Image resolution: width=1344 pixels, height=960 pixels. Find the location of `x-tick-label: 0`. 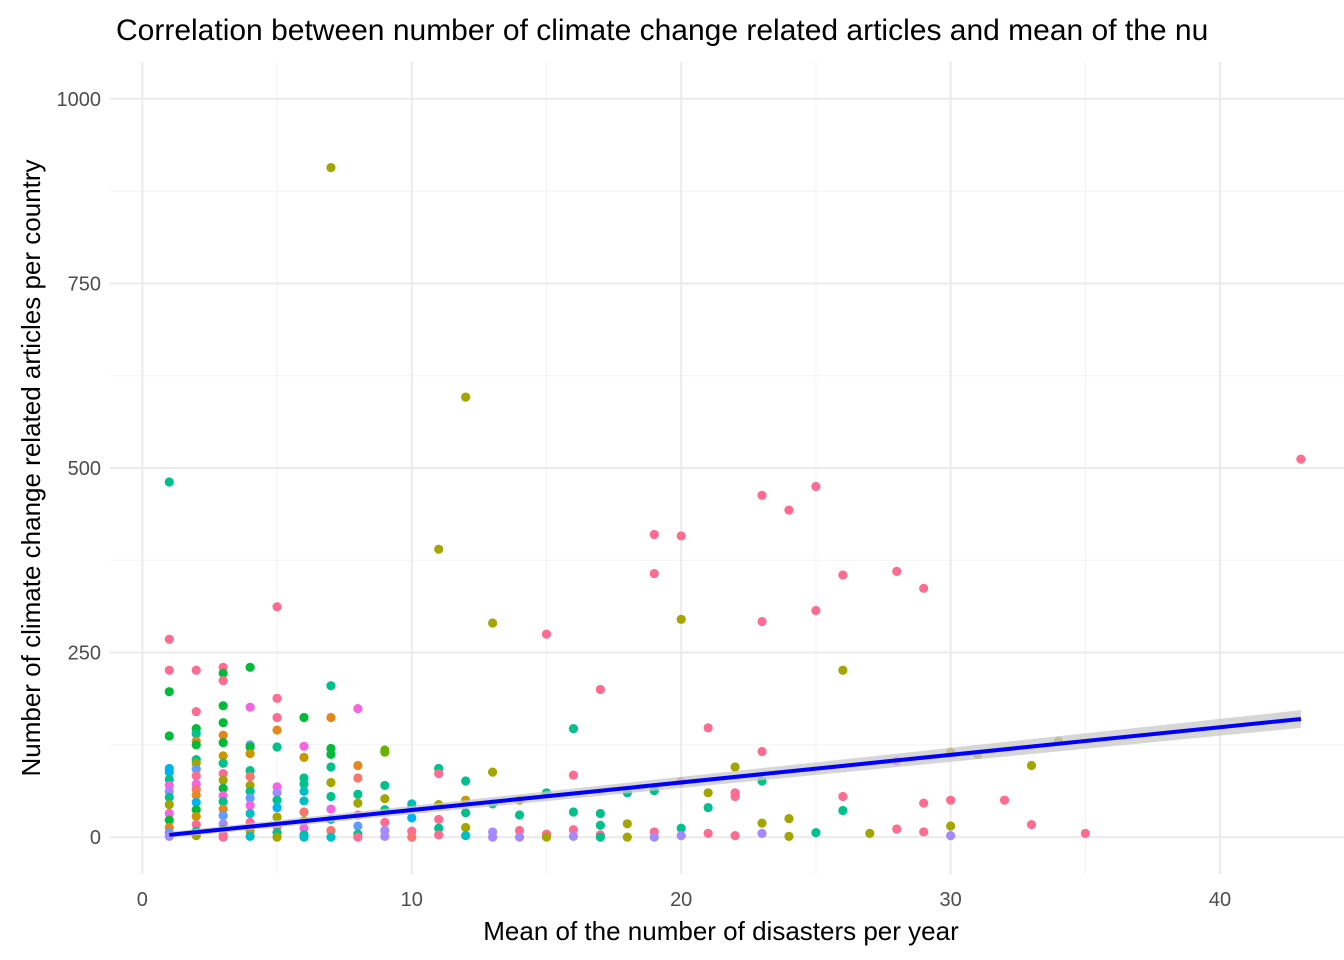

x-tick-label: 0 is located at coordinates (142, 900).